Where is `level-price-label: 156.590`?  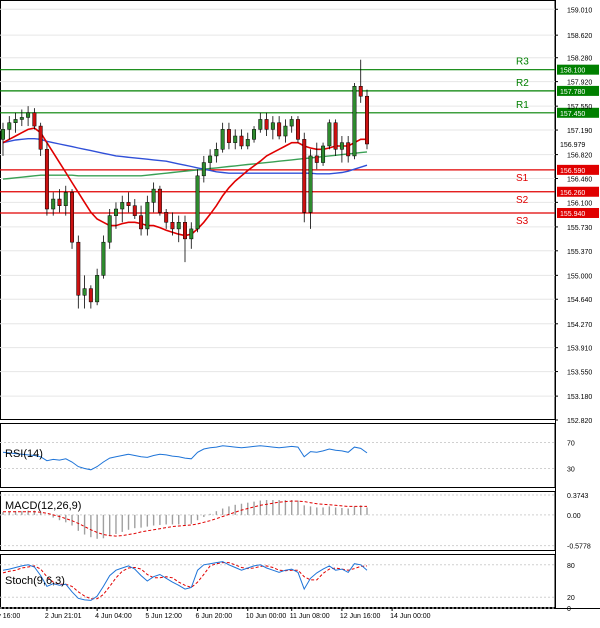
level-price-label: 156.590 is located at coordinates (572, 171).